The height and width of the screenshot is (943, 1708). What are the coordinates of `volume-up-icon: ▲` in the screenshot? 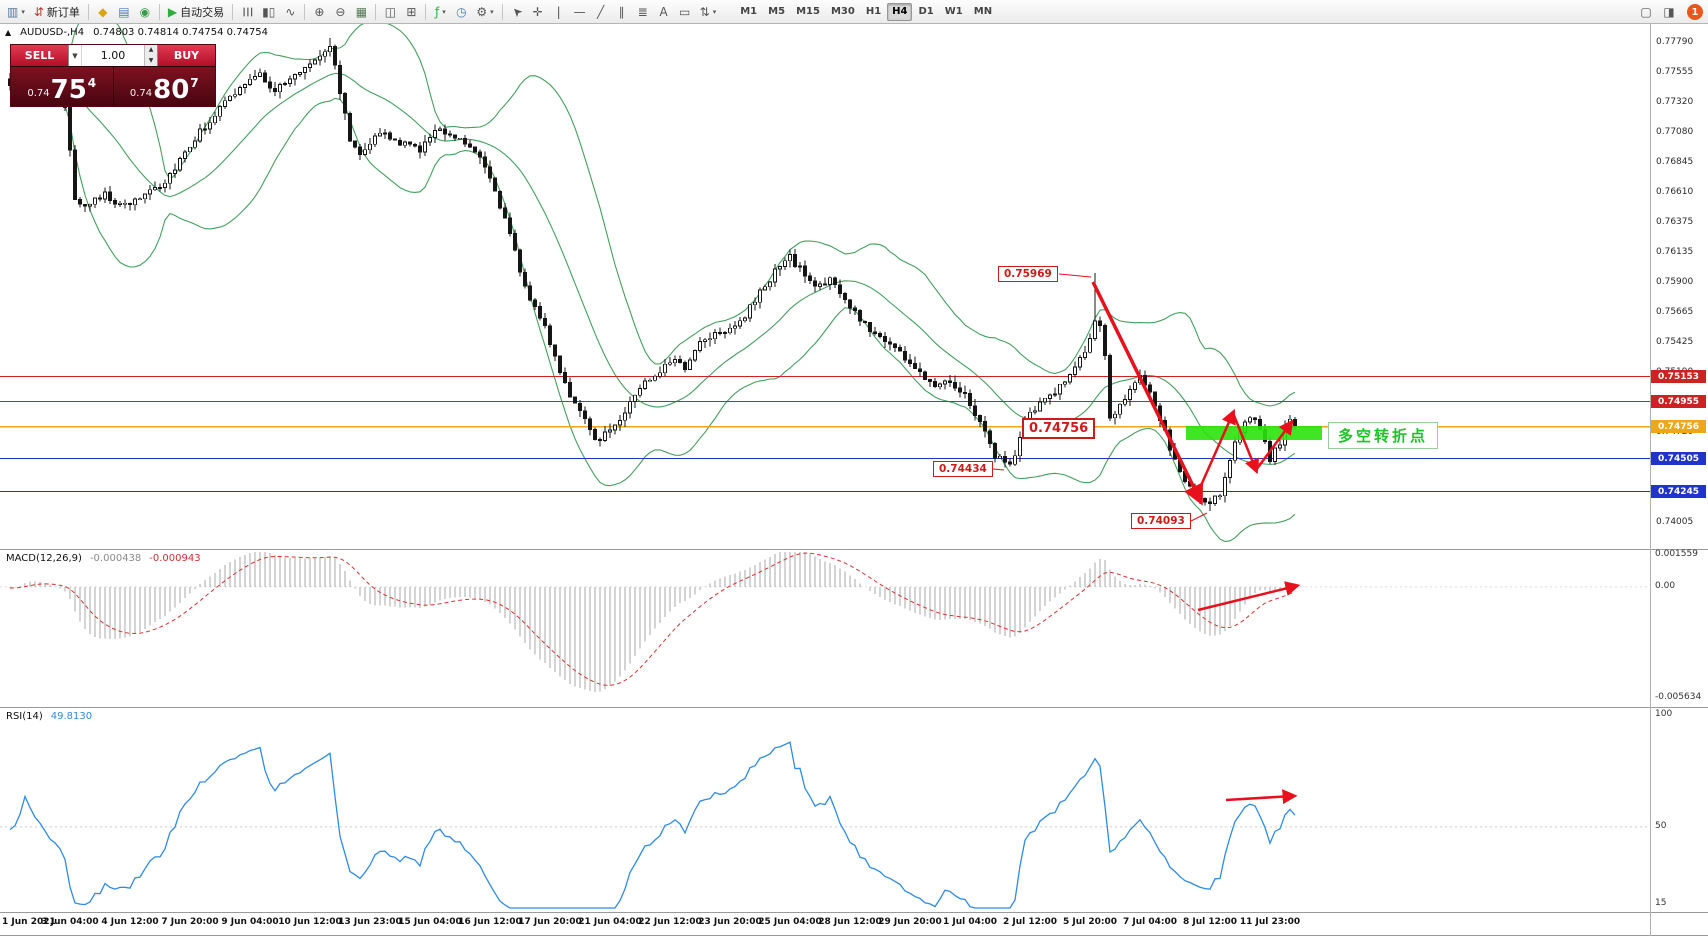 It's located at (151, 50).